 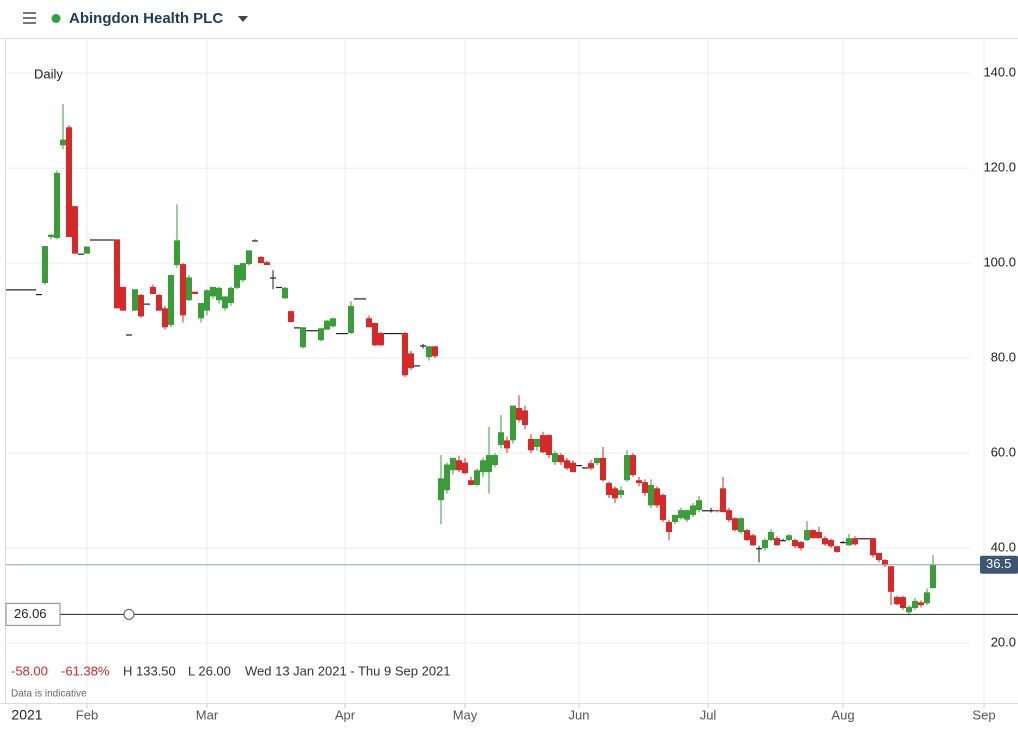 I want to click on y-tick-label: 80.0, so click(x=1003, y=357).